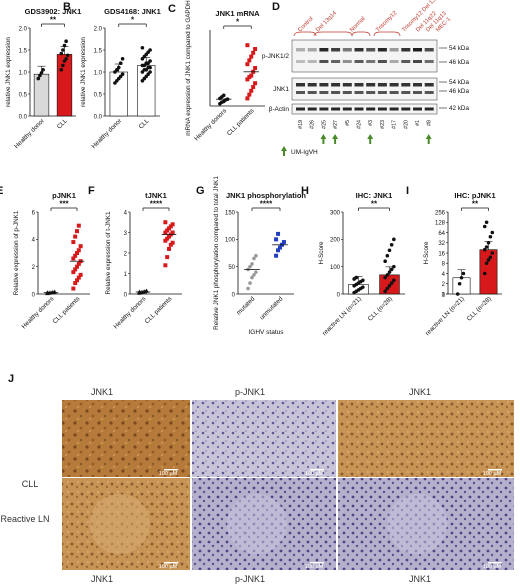 This screenshot has height=586, width=520. I want to click on um-igvh-arrow, so click(335, 139).